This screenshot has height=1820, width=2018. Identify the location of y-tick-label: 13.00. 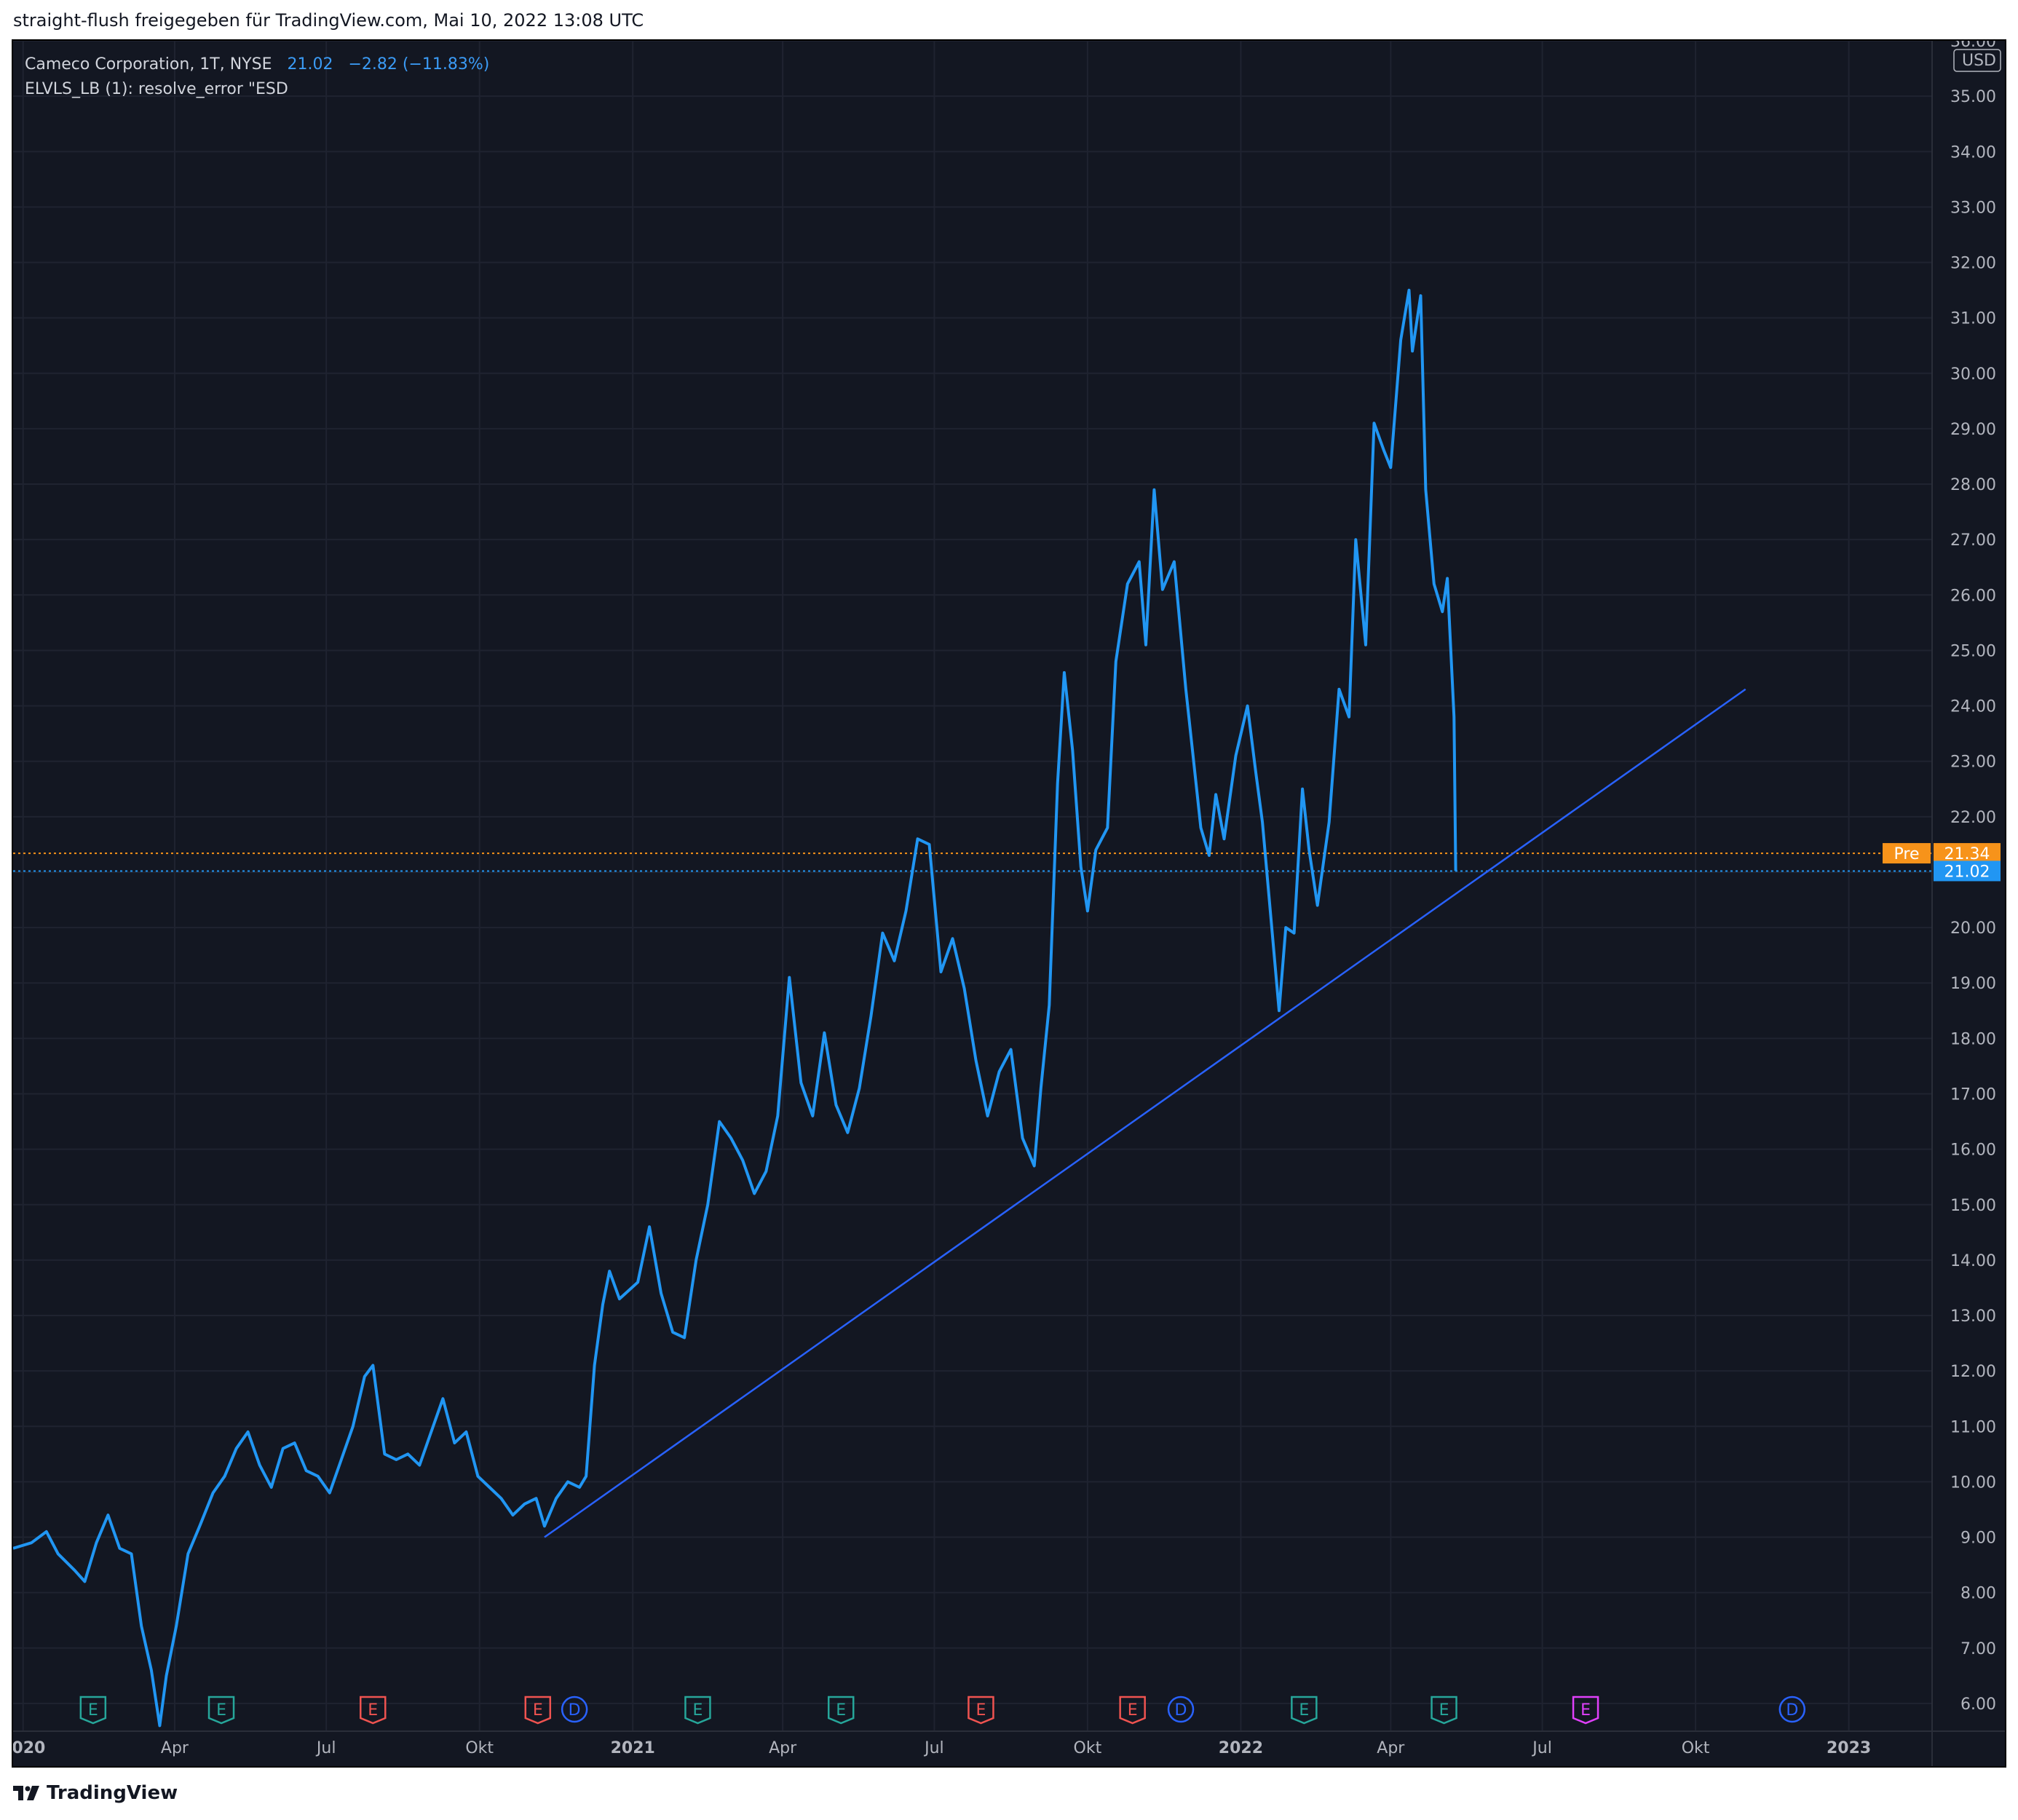
(1973, 1316).